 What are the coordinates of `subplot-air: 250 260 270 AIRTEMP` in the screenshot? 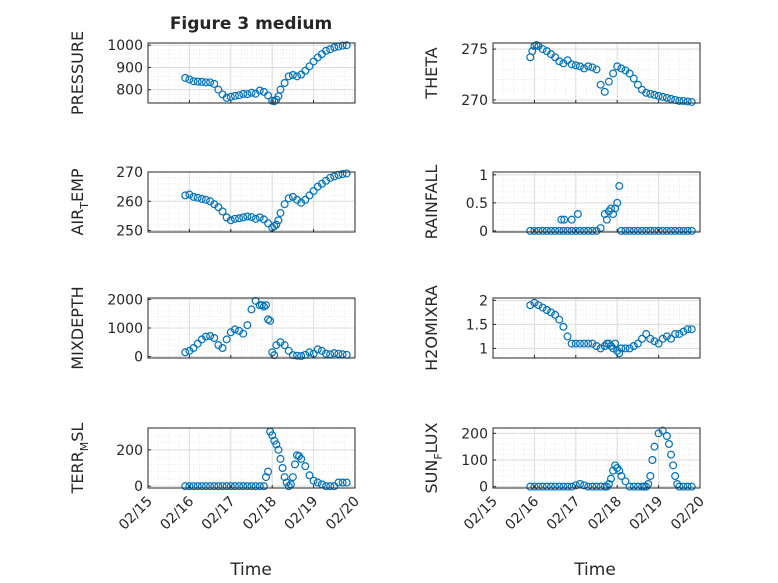 It's located at (212, 202).